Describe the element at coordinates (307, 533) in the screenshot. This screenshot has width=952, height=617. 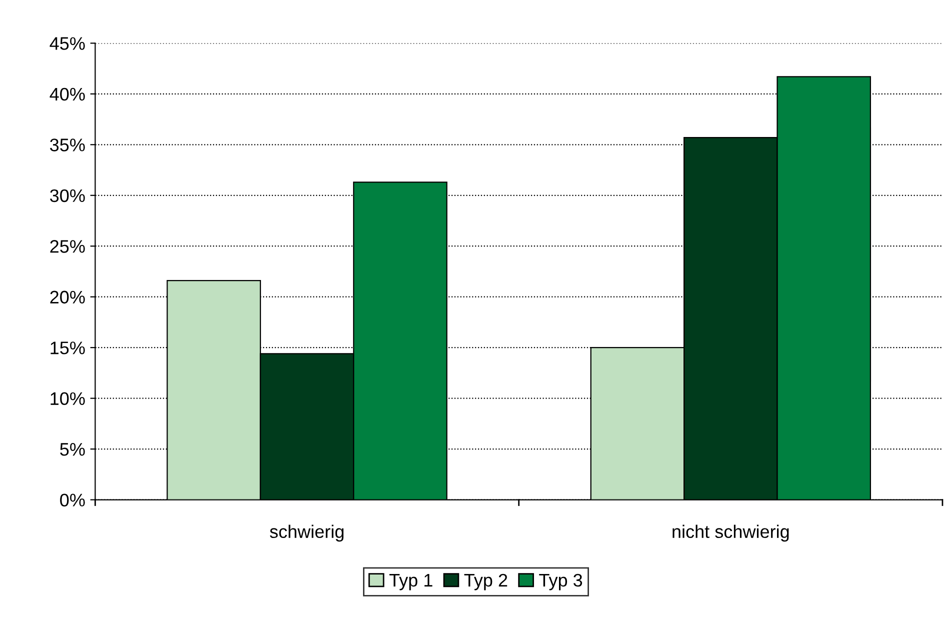
I see `x-tick-label: schwierig` at that location.